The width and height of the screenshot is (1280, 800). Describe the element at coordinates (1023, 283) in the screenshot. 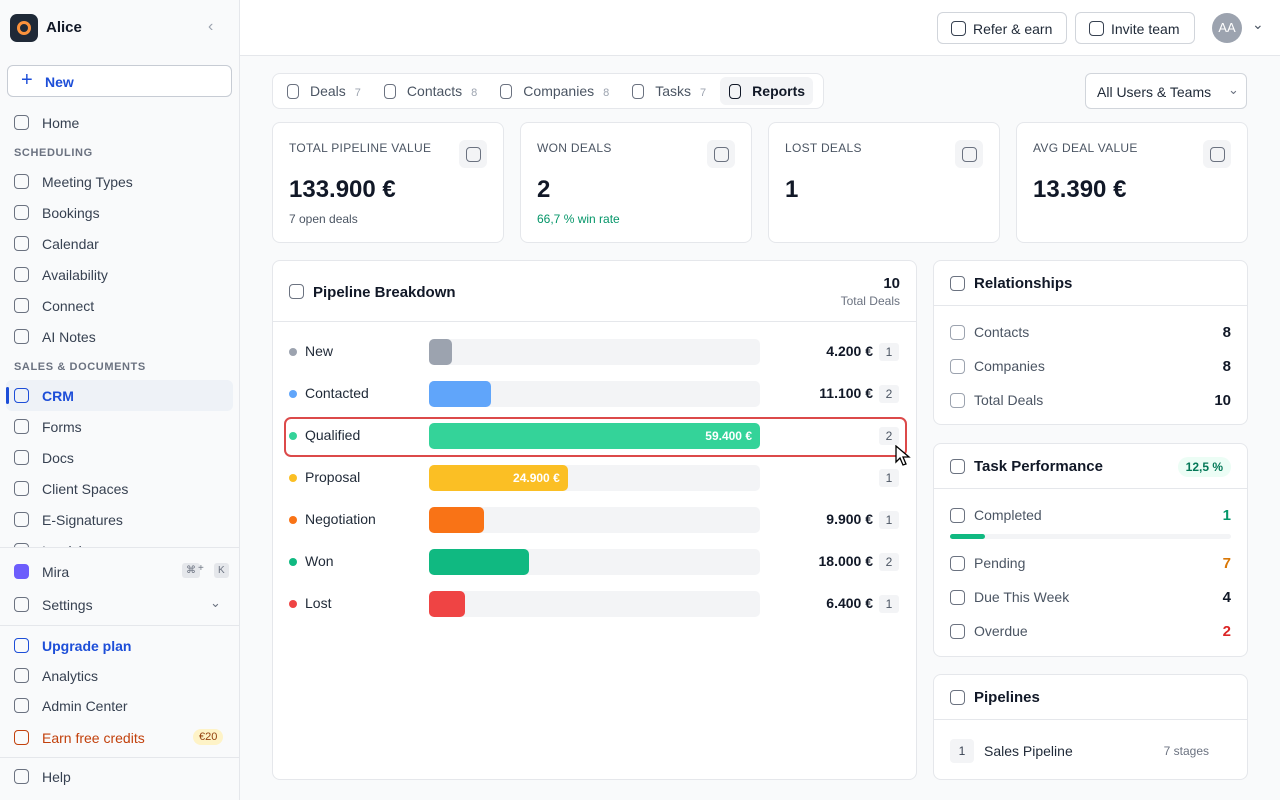

I see `panel-title: Relationships` at that location.